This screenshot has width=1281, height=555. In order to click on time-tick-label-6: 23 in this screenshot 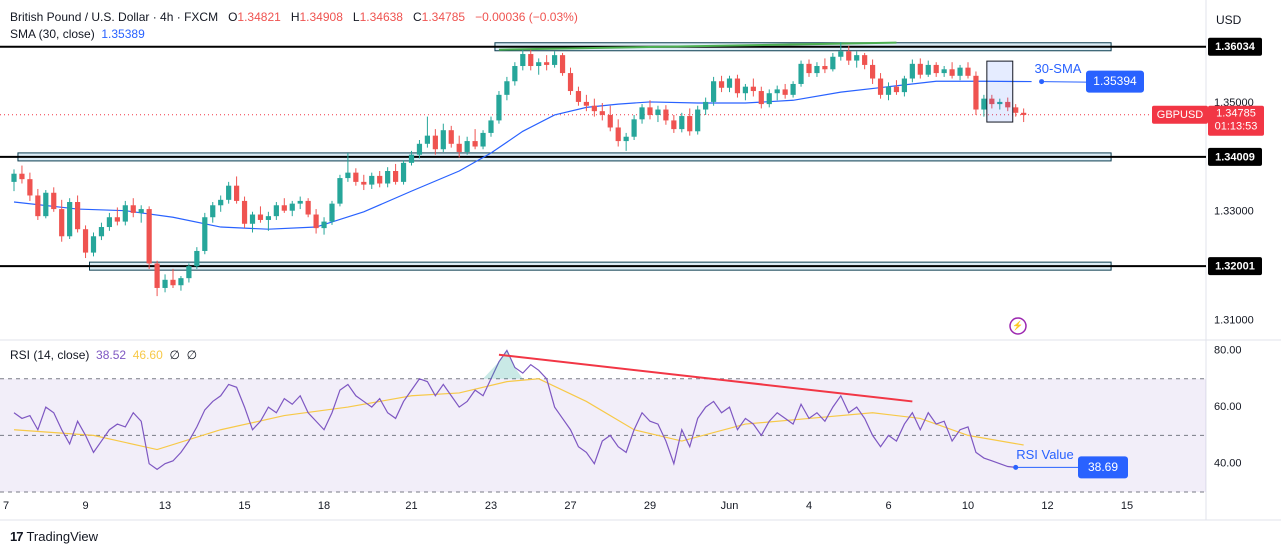, I will do `click(491, 506)`.